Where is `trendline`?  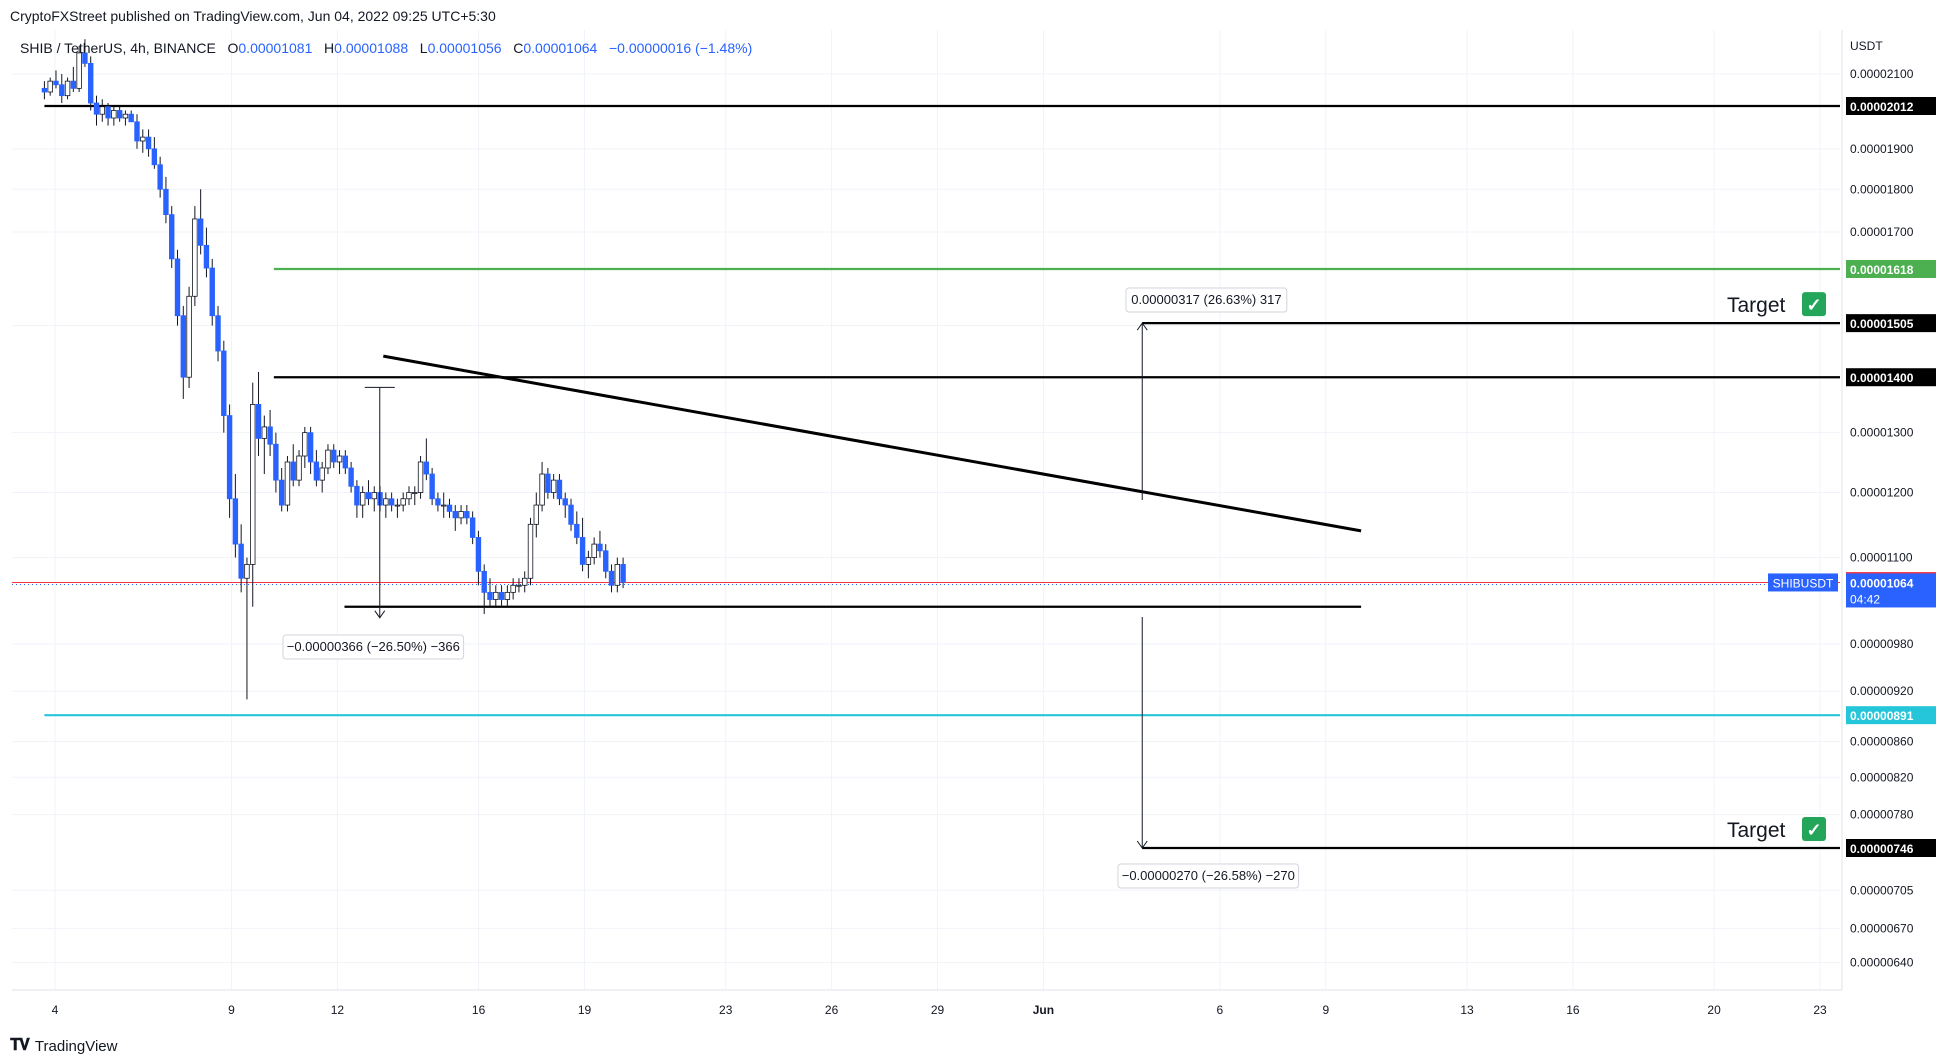 trendline is located at coordinates (872, 443).